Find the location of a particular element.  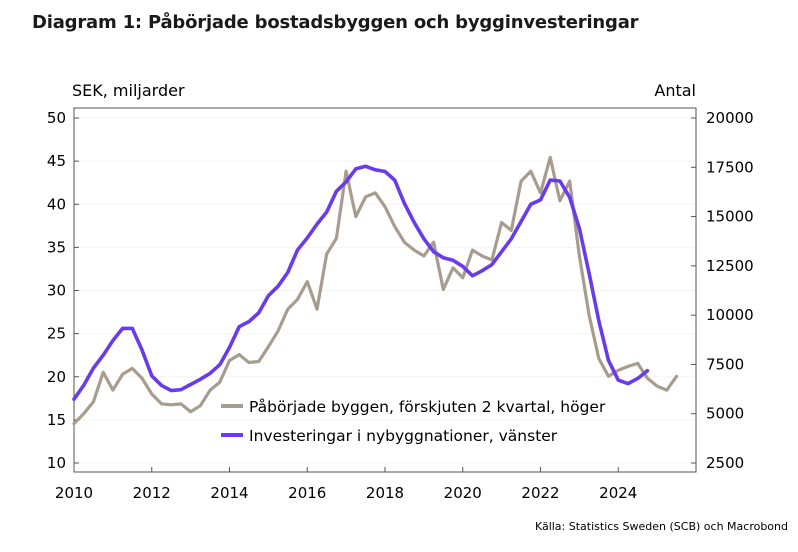

right-axis-label: Antal is located at coordinates (675, 90).